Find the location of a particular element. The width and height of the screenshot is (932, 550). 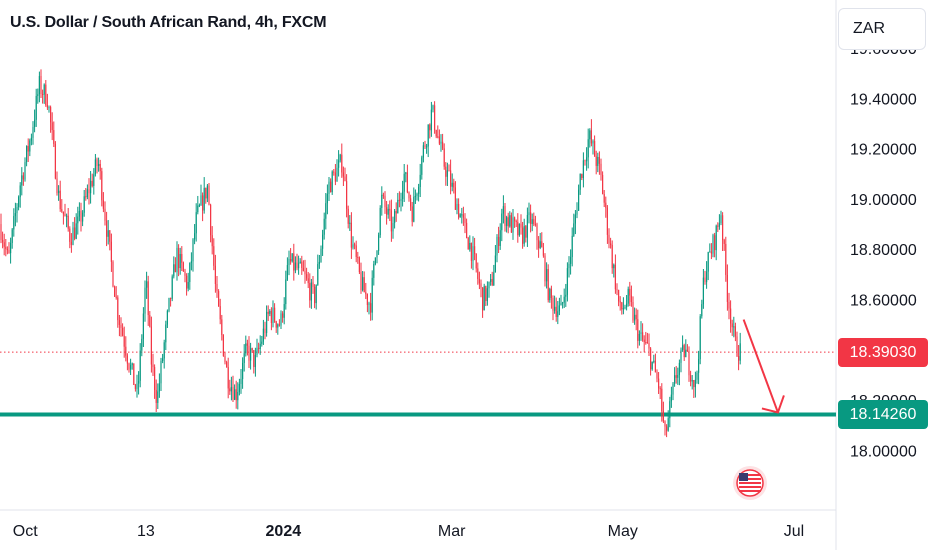

price-levels is located at coordinates (418, 384).